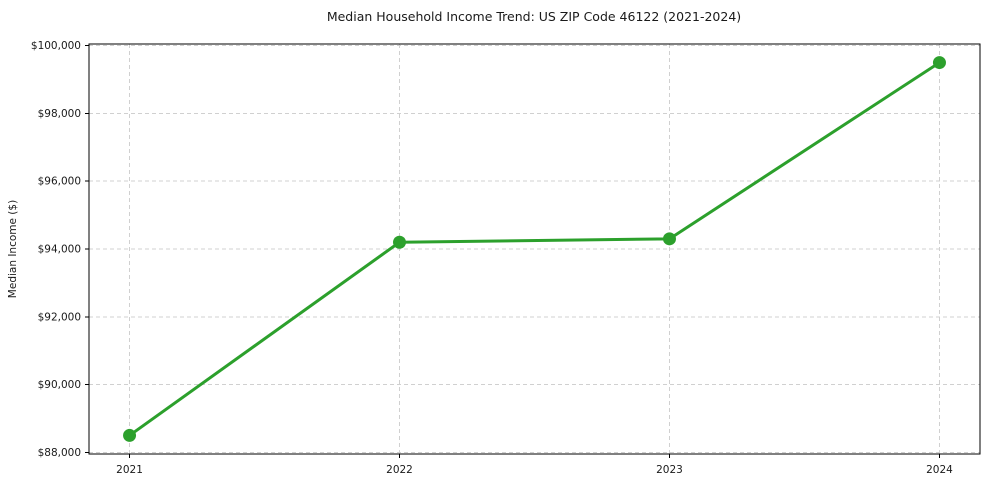  Describe the element at coordinates (59, 453) in the screenshot. I see `y-tick-label: $88,000` at that location.